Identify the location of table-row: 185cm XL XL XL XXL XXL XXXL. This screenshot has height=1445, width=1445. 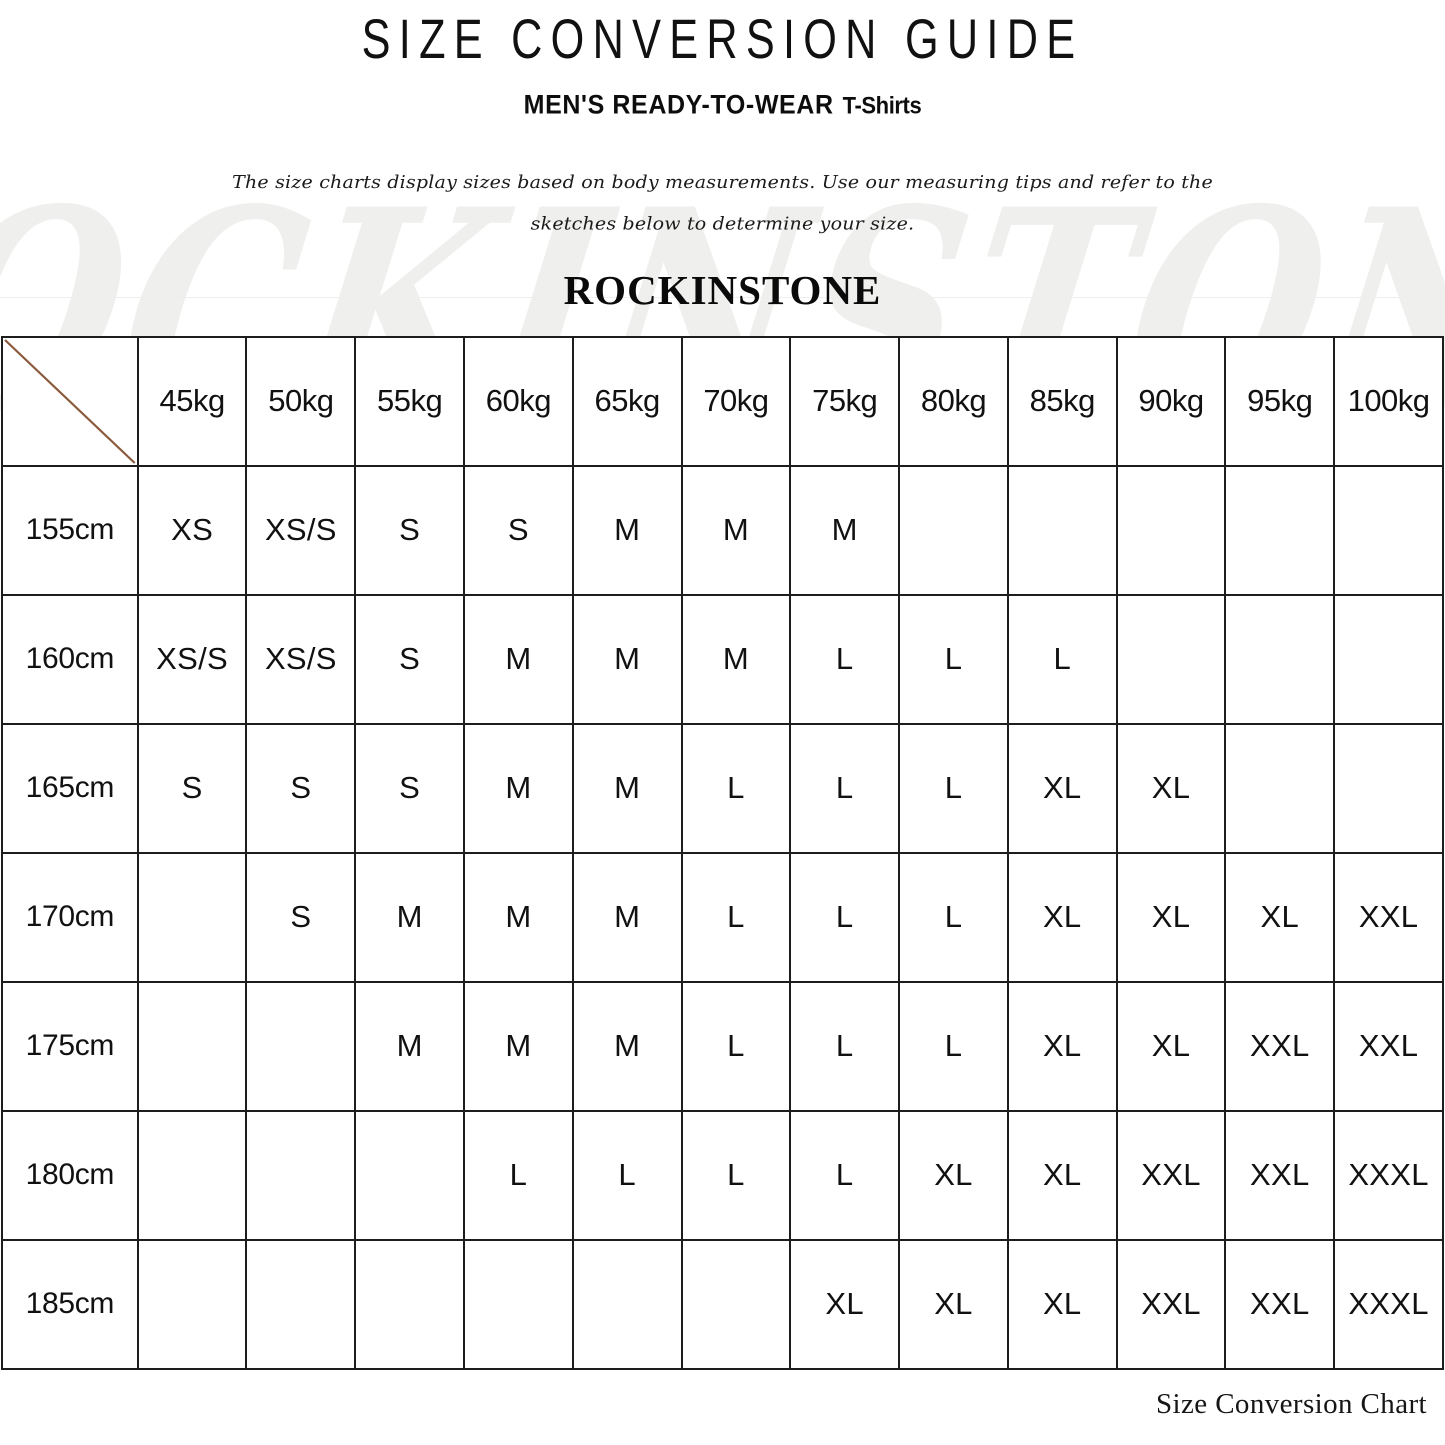
(722, 1304).